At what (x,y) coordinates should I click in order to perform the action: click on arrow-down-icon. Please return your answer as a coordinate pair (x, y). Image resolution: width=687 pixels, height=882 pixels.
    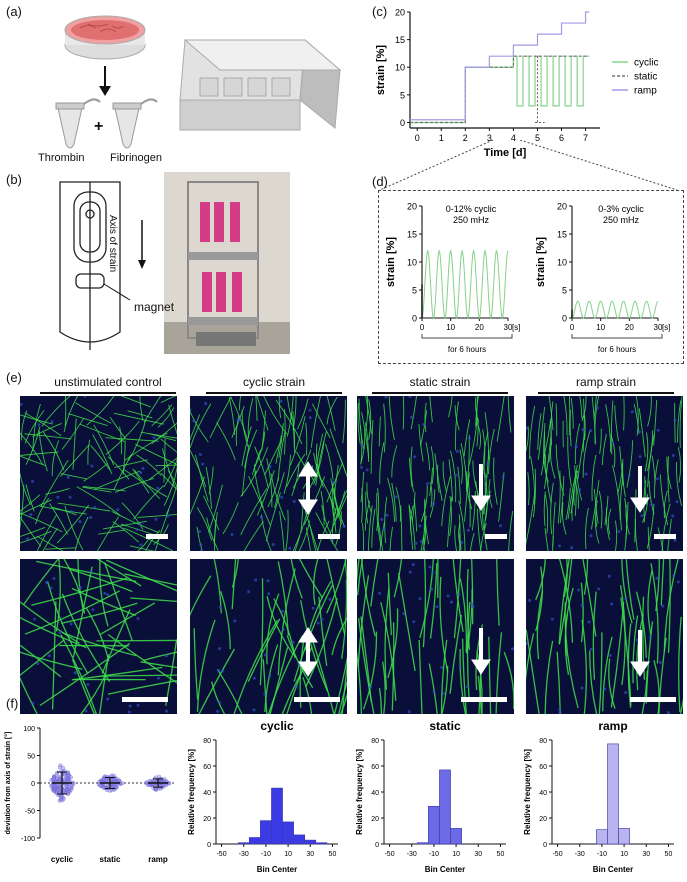
    Looking at the image, I should click on (142, 244).